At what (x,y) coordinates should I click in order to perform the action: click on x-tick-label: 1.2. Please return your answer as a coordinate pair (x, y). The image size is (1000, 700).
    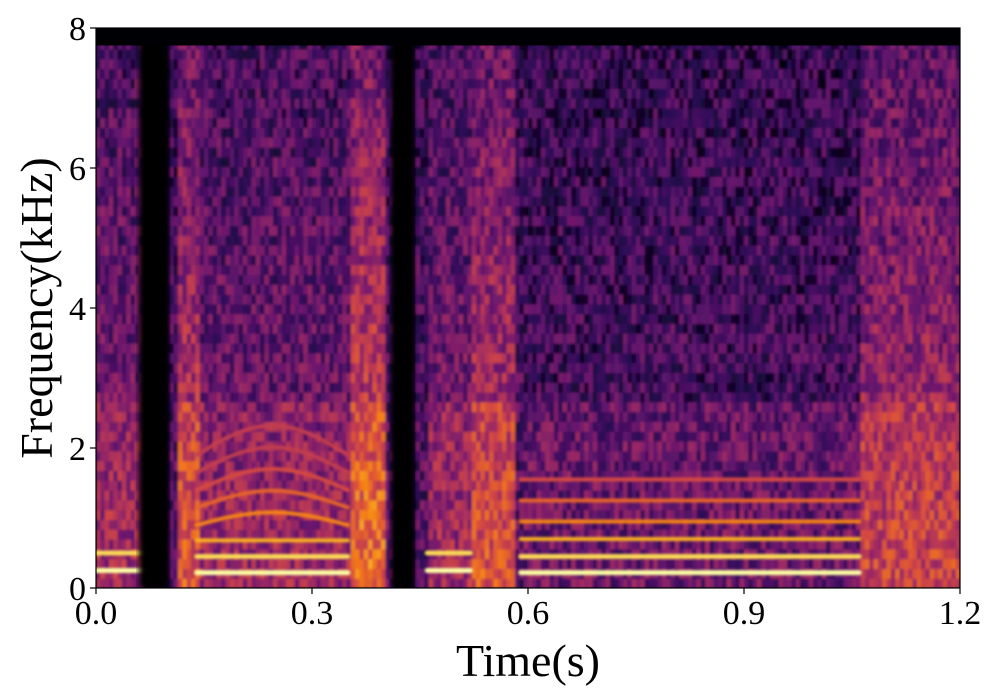
    Looking at the image, I should click on (960, 613).